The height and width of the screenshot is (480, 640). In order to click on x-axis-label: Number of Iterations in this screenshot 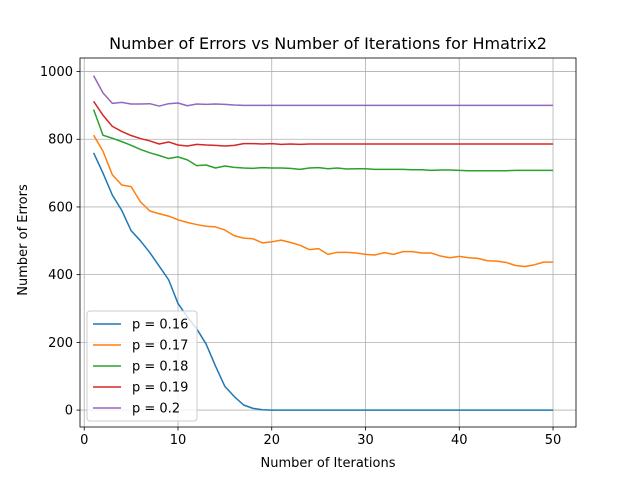, I will do `click(328, 463)`.